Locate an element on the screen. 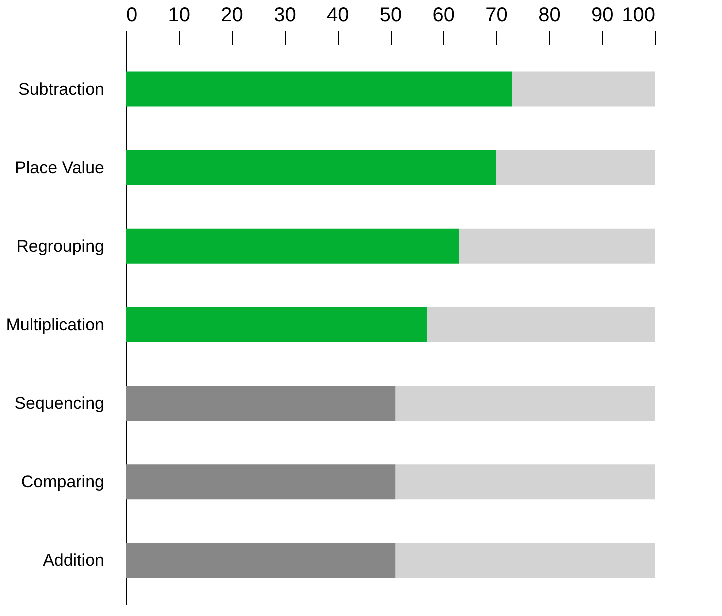  x-tick-label: 80 is located at coordinates (549, 15).